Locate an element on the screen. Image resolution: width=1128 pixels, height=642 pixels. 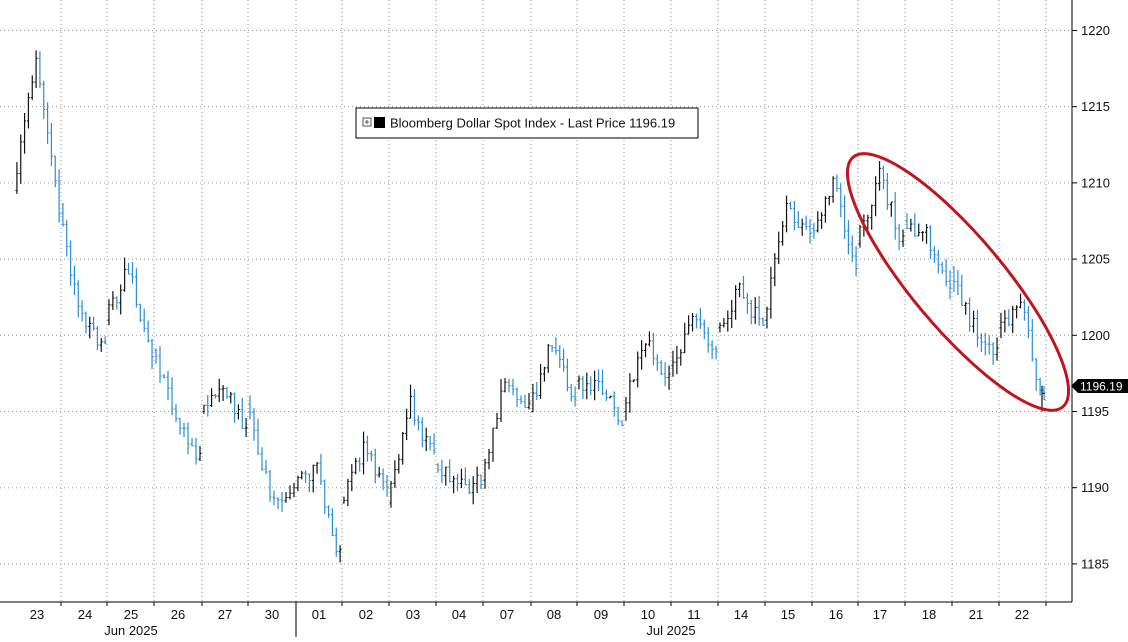
y-tick-label: 1205 is located at coordinates (1095, 259).